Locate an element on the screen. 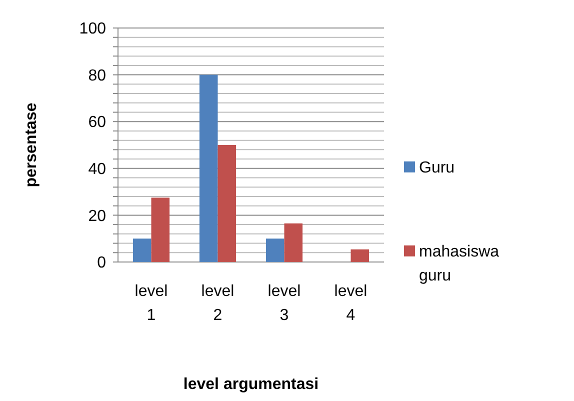  y-tick-label: 0 is located at coordinates (101, 263).